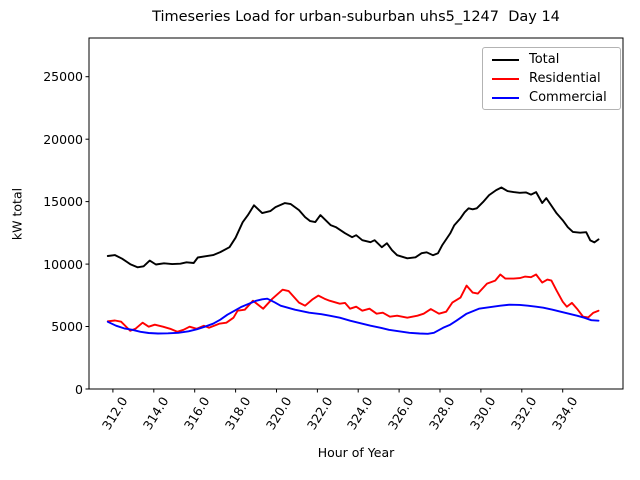  Describe the element at coordinates (63, 264) in the screenshot. I see `y-tick-label: 10000` at that location.